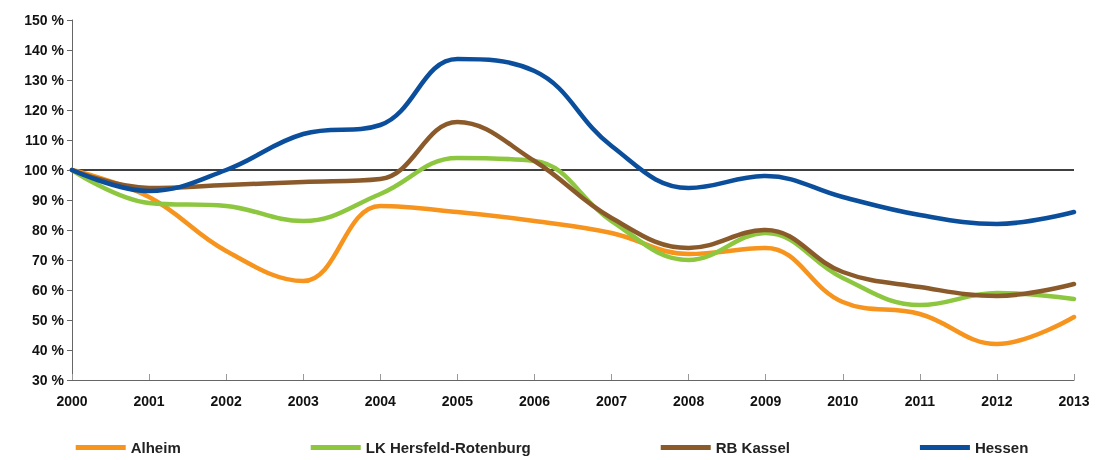 Image resolution: width=1104 pixels, height=460 pixels. What do you see at coordinates (1074, 401) in the screenshot?
I see `x-tick-label: 2013` at bounding box center [1074, 401].